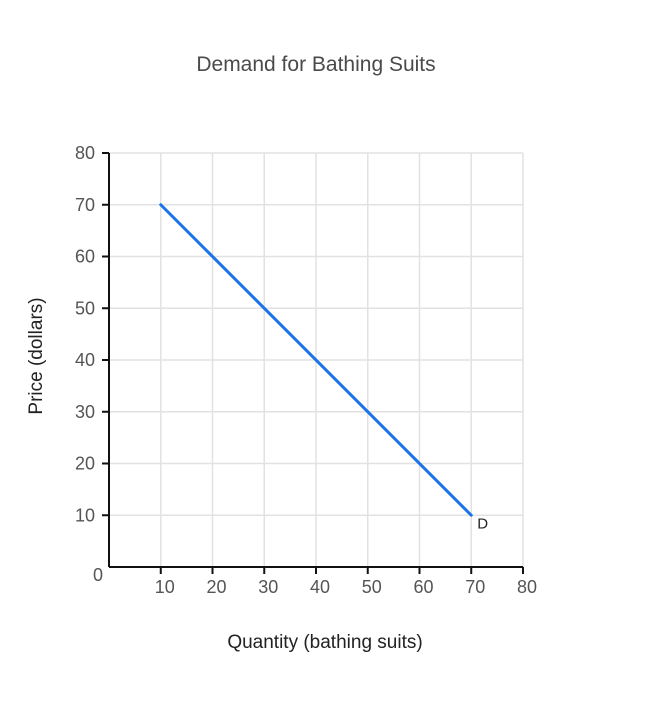 This screenshot has width=664, height=710. I want to click on x-tick-label-60: 60, so click(423, 587).